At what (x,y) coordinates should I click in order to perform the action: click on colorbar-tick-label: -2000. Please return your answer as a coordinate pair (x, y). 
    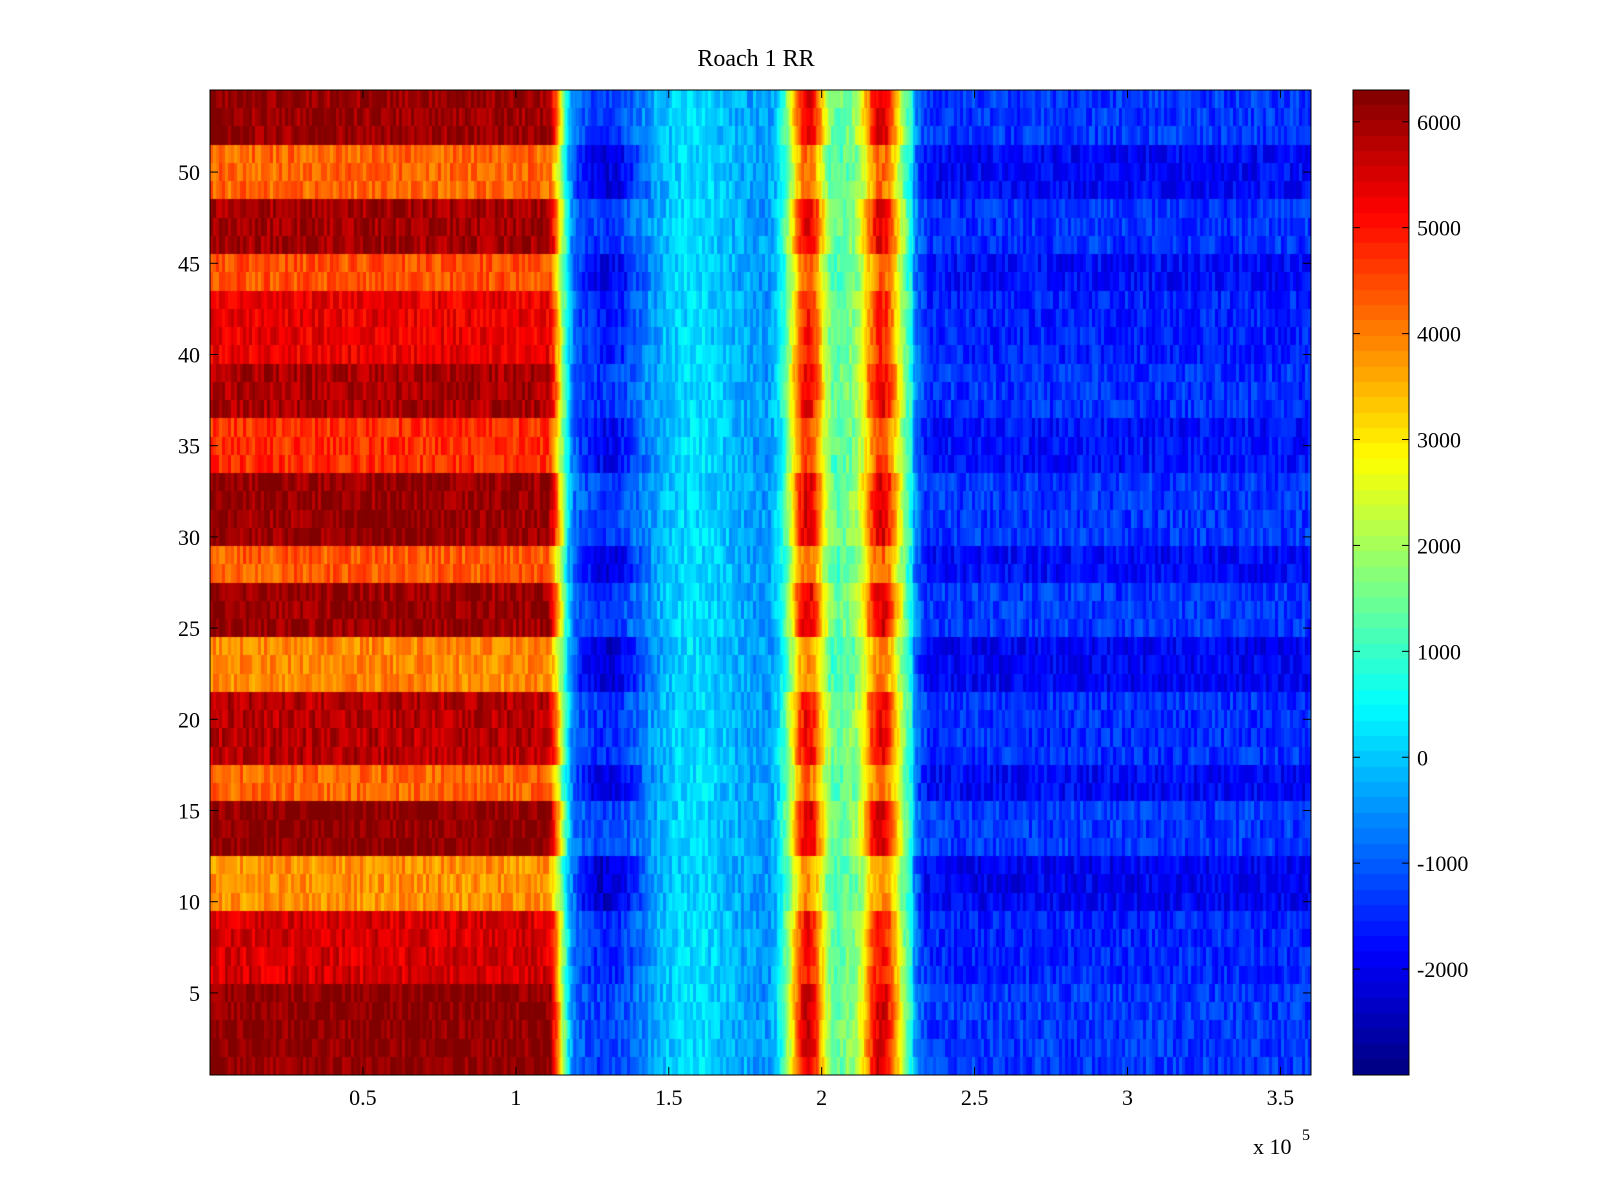
    Looking at the image, I should click on (1442, 969).